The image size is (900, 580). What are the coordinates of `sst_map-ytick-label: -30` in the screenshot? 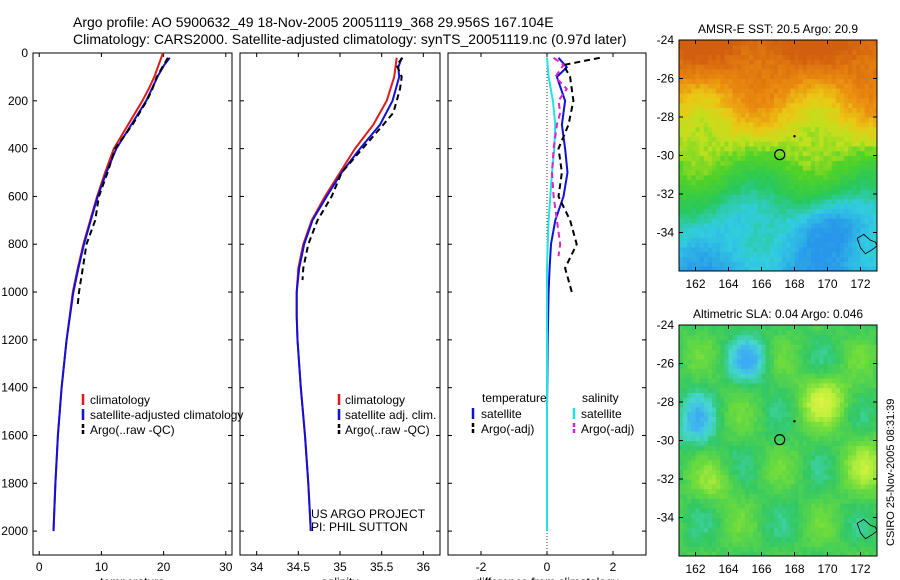 It's located at (666, 156).